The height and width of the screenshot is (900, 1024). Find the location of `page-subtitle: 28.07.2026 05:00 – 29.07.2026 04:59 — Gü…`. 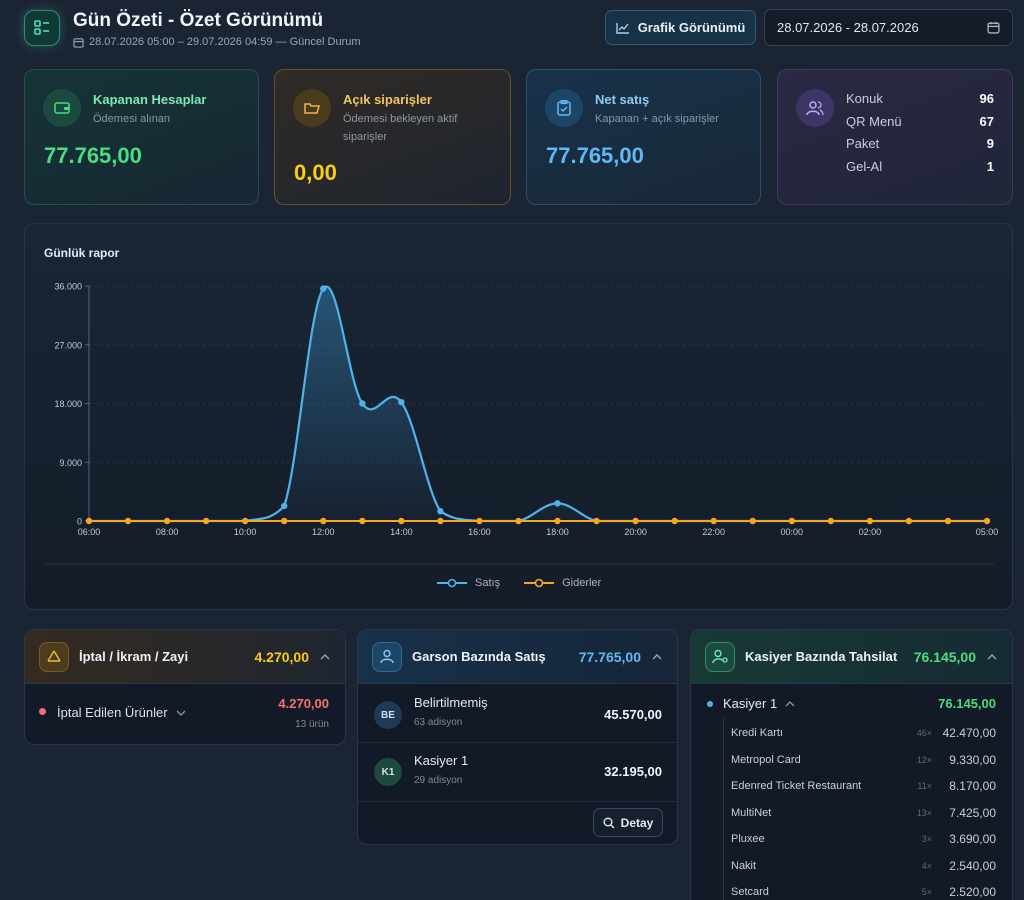

page-subtitle: 28.07.2026 05:00 – 29.07.2026 04:59 — Gü… is located at coordinates (217, 42).